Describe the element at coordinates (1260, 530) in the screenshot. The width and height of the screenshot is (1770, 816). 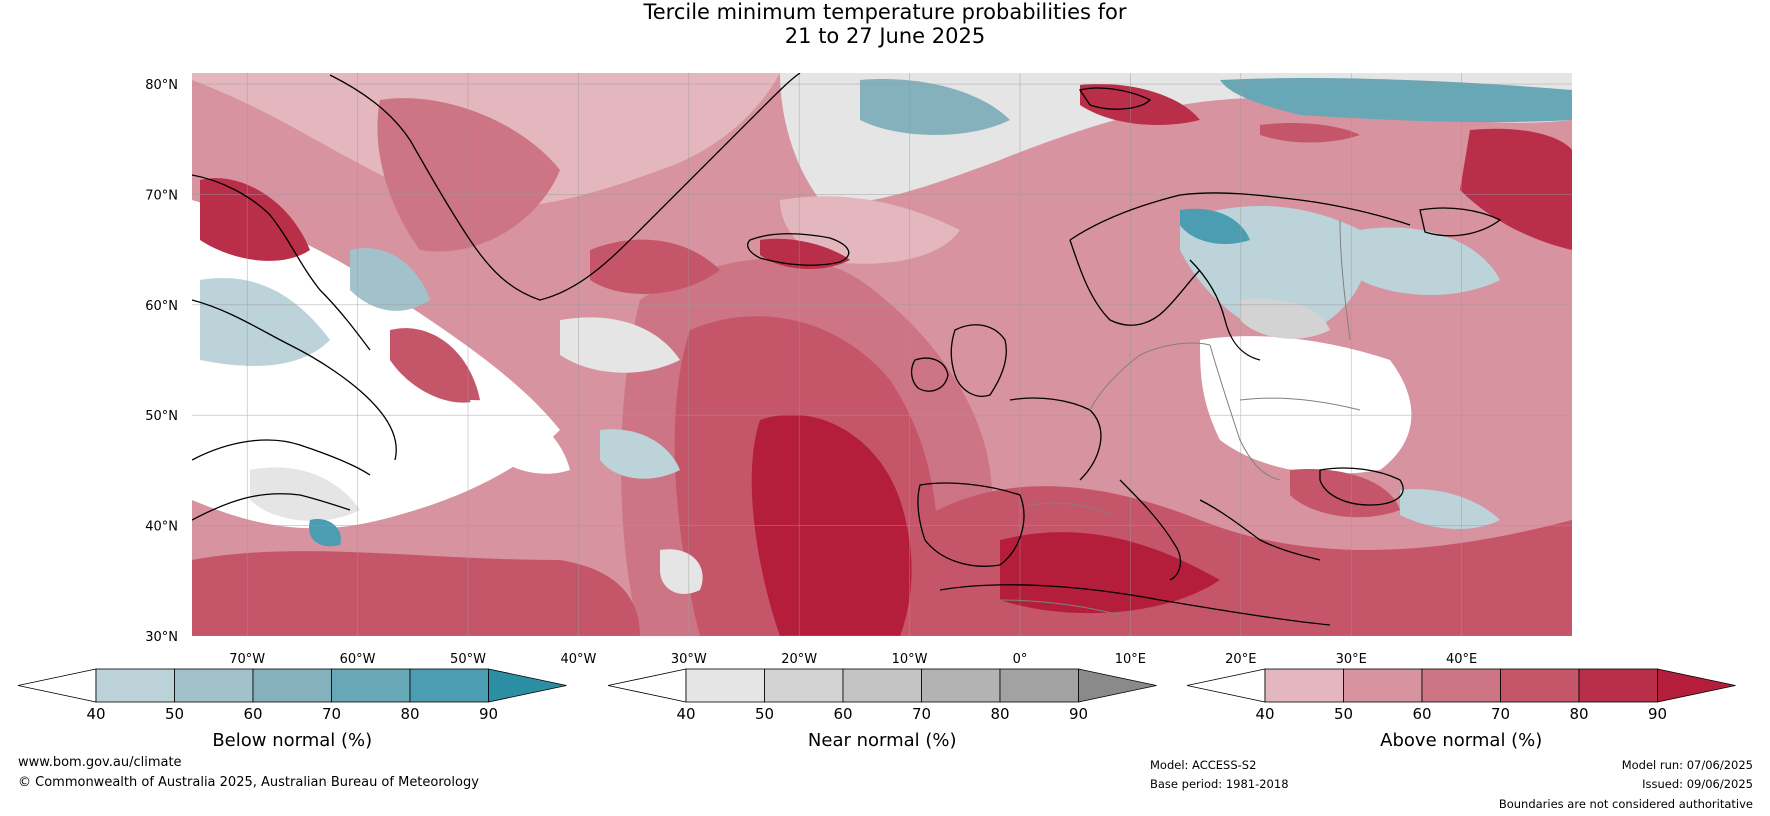
I see `coast-balkans` at that location.